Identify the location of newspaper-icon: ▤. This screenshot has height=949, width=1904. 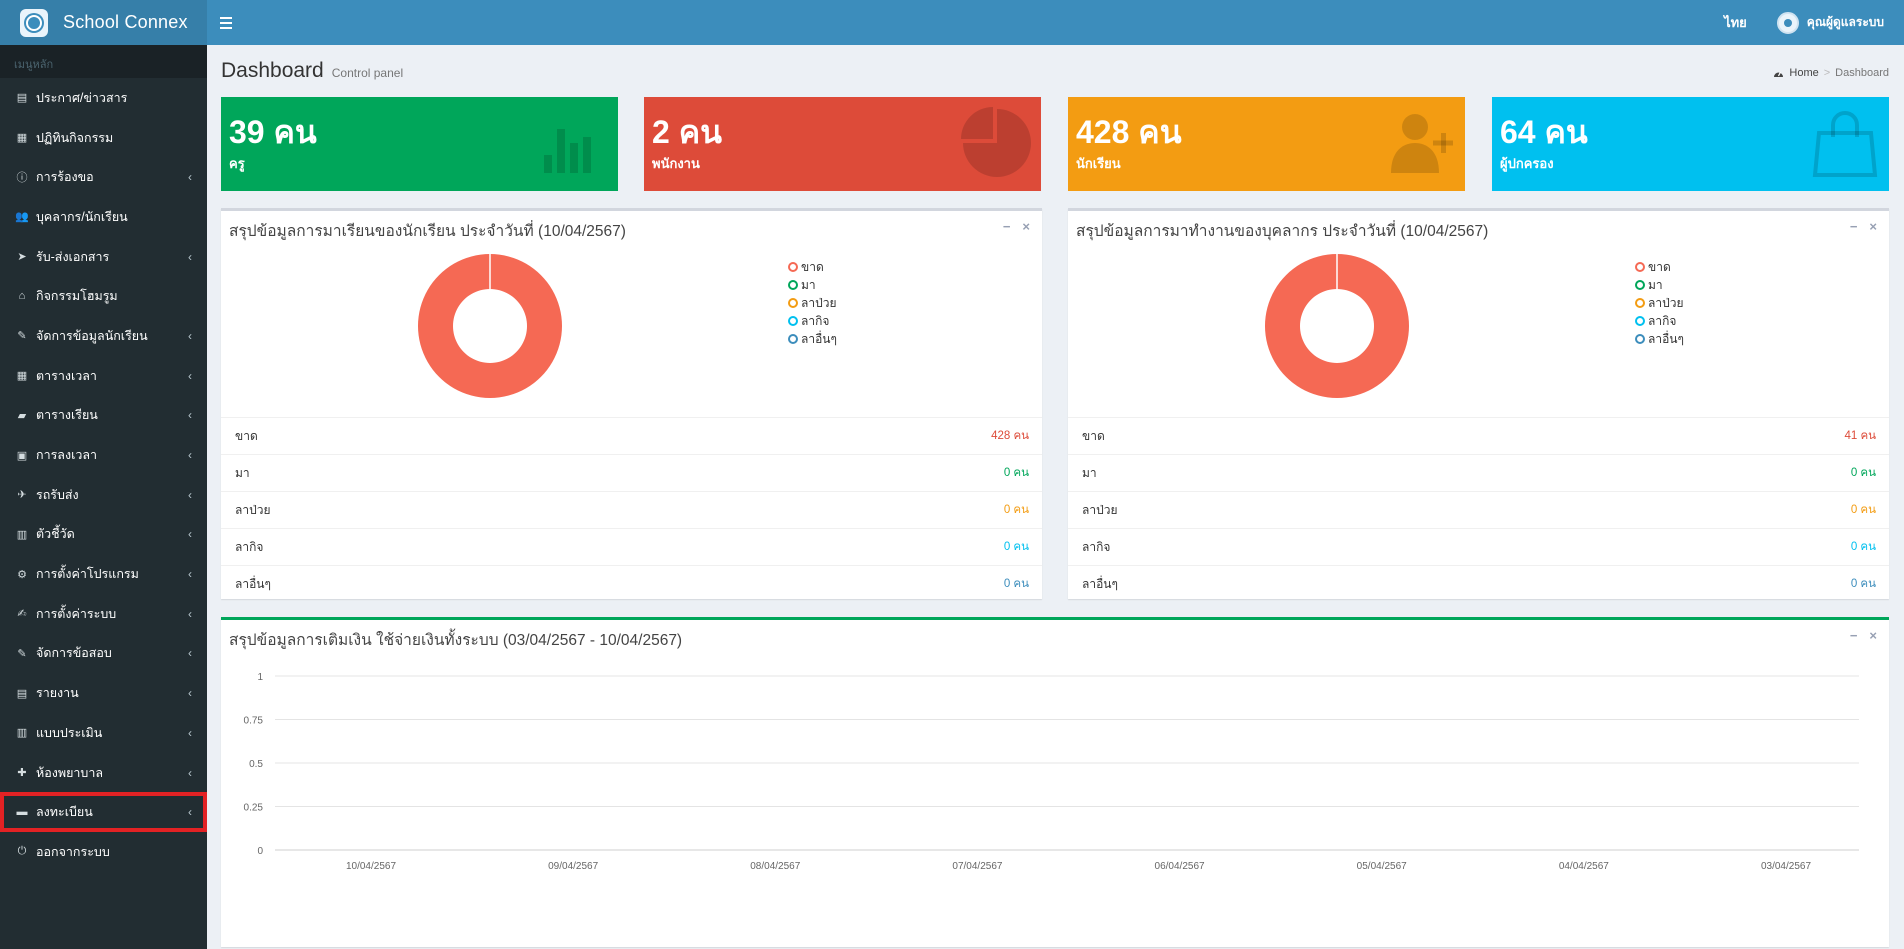
(22, 98).